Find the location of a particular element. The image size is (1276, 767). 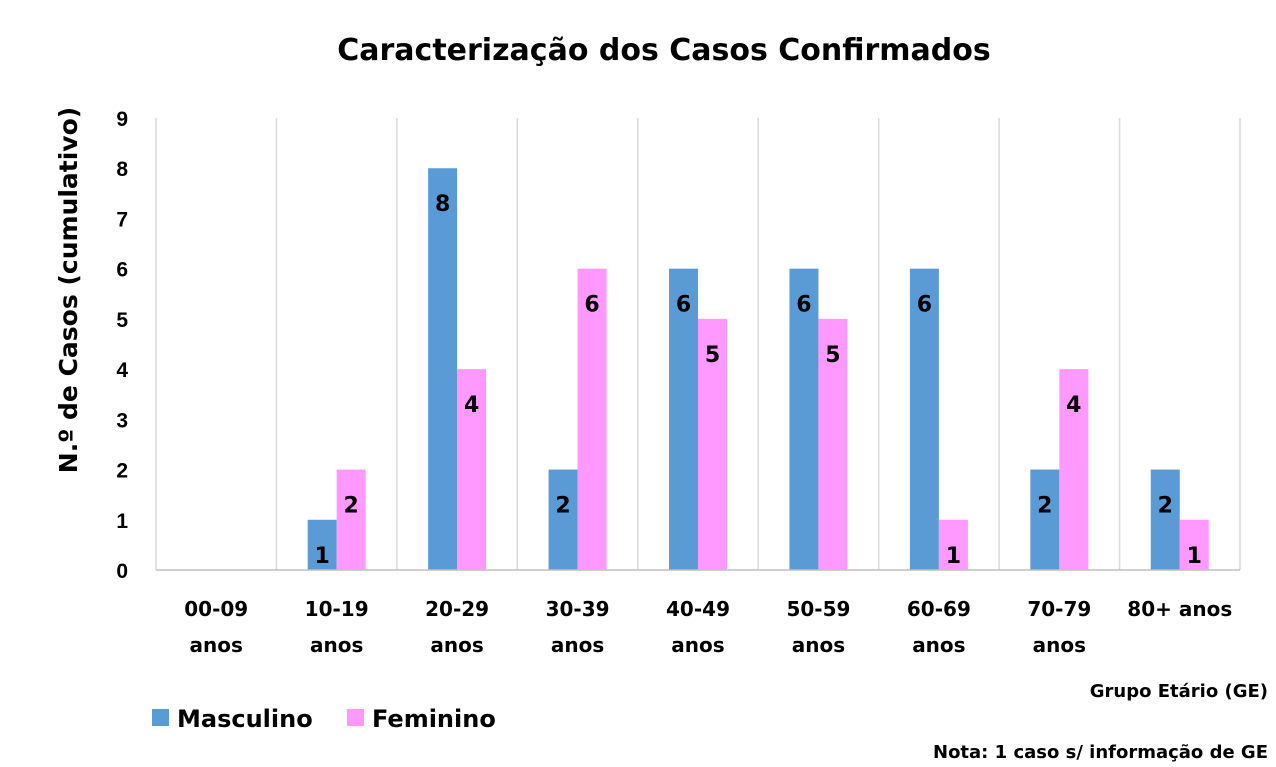

x-tick-label: 10-19 is located at coordinates (337, 609).